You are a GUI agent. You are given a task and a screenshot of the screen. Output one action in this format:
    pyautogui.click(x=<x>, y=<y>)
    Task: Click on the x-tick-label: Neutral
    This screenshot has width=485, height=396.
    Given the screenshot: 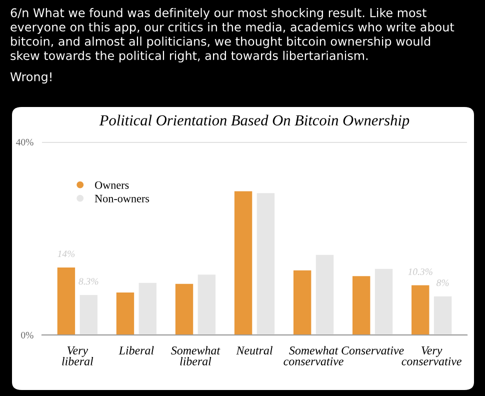 What is the action you would take?
    pyautogui.click(x=254, y=350)
    